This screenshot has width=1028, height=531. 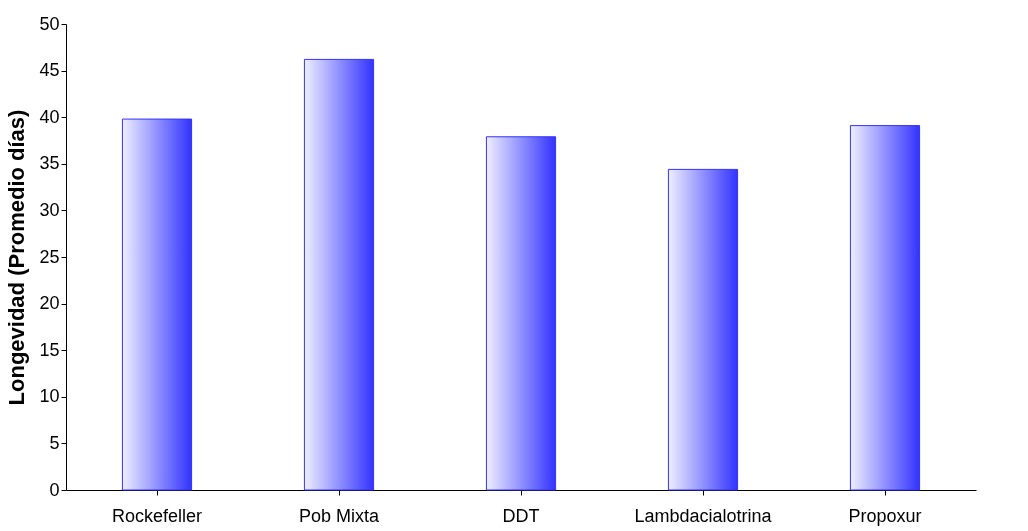 I want to click on x-tick-label: DDT, so click(x=521, y=515).